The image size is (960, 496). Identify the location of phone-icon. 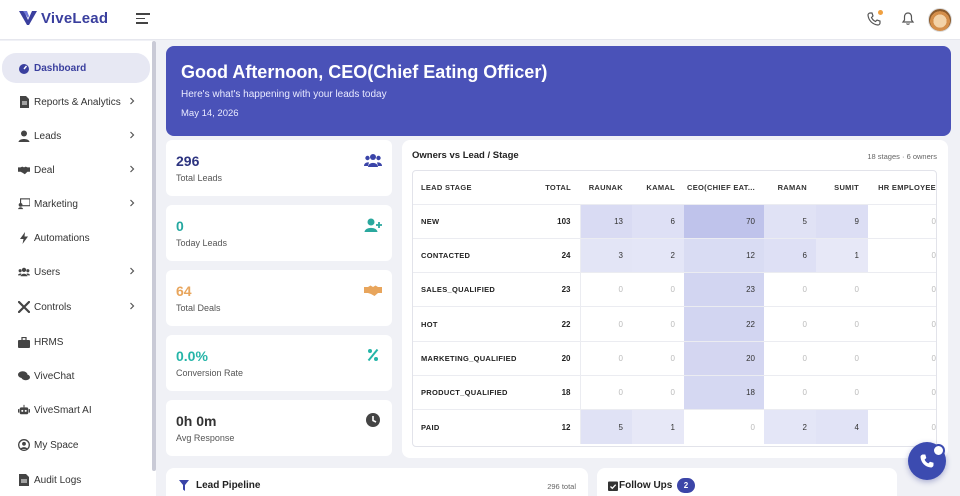
(874, 19).